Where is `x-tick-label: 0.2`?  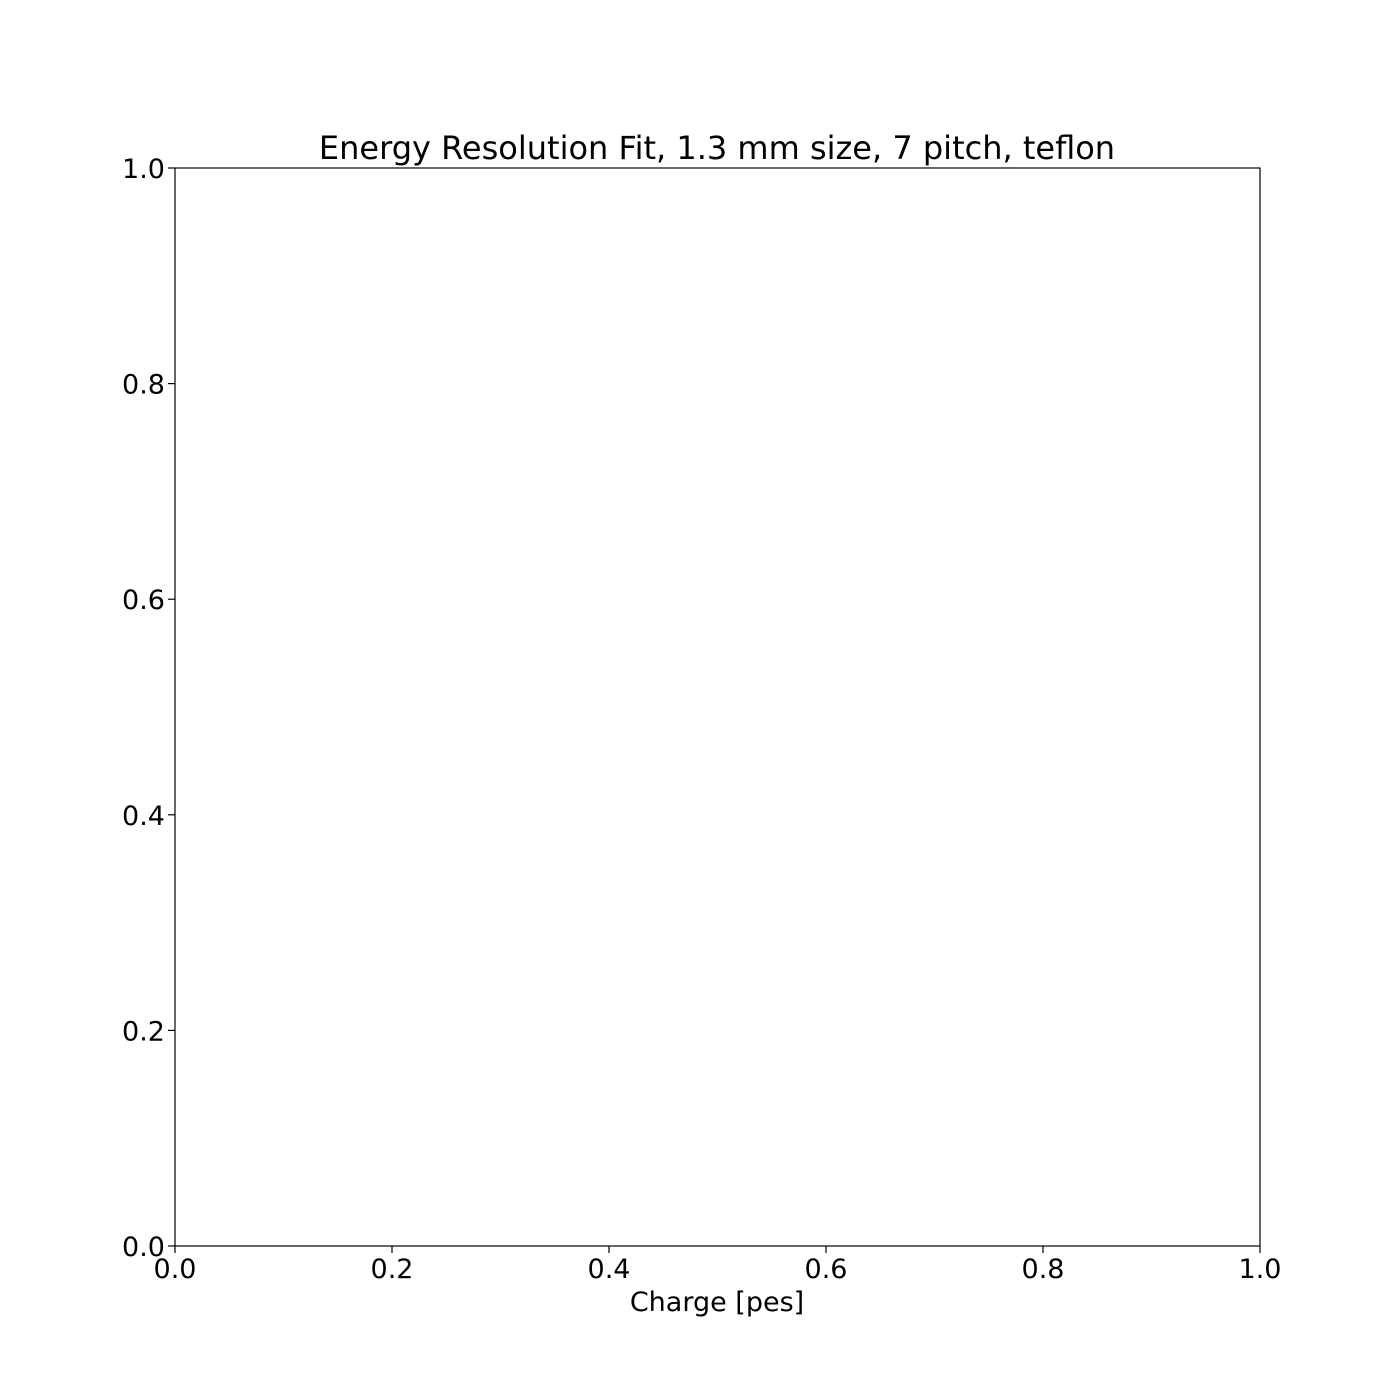 x-tick-label: 0.2 is located at coordinates (392, 1269).